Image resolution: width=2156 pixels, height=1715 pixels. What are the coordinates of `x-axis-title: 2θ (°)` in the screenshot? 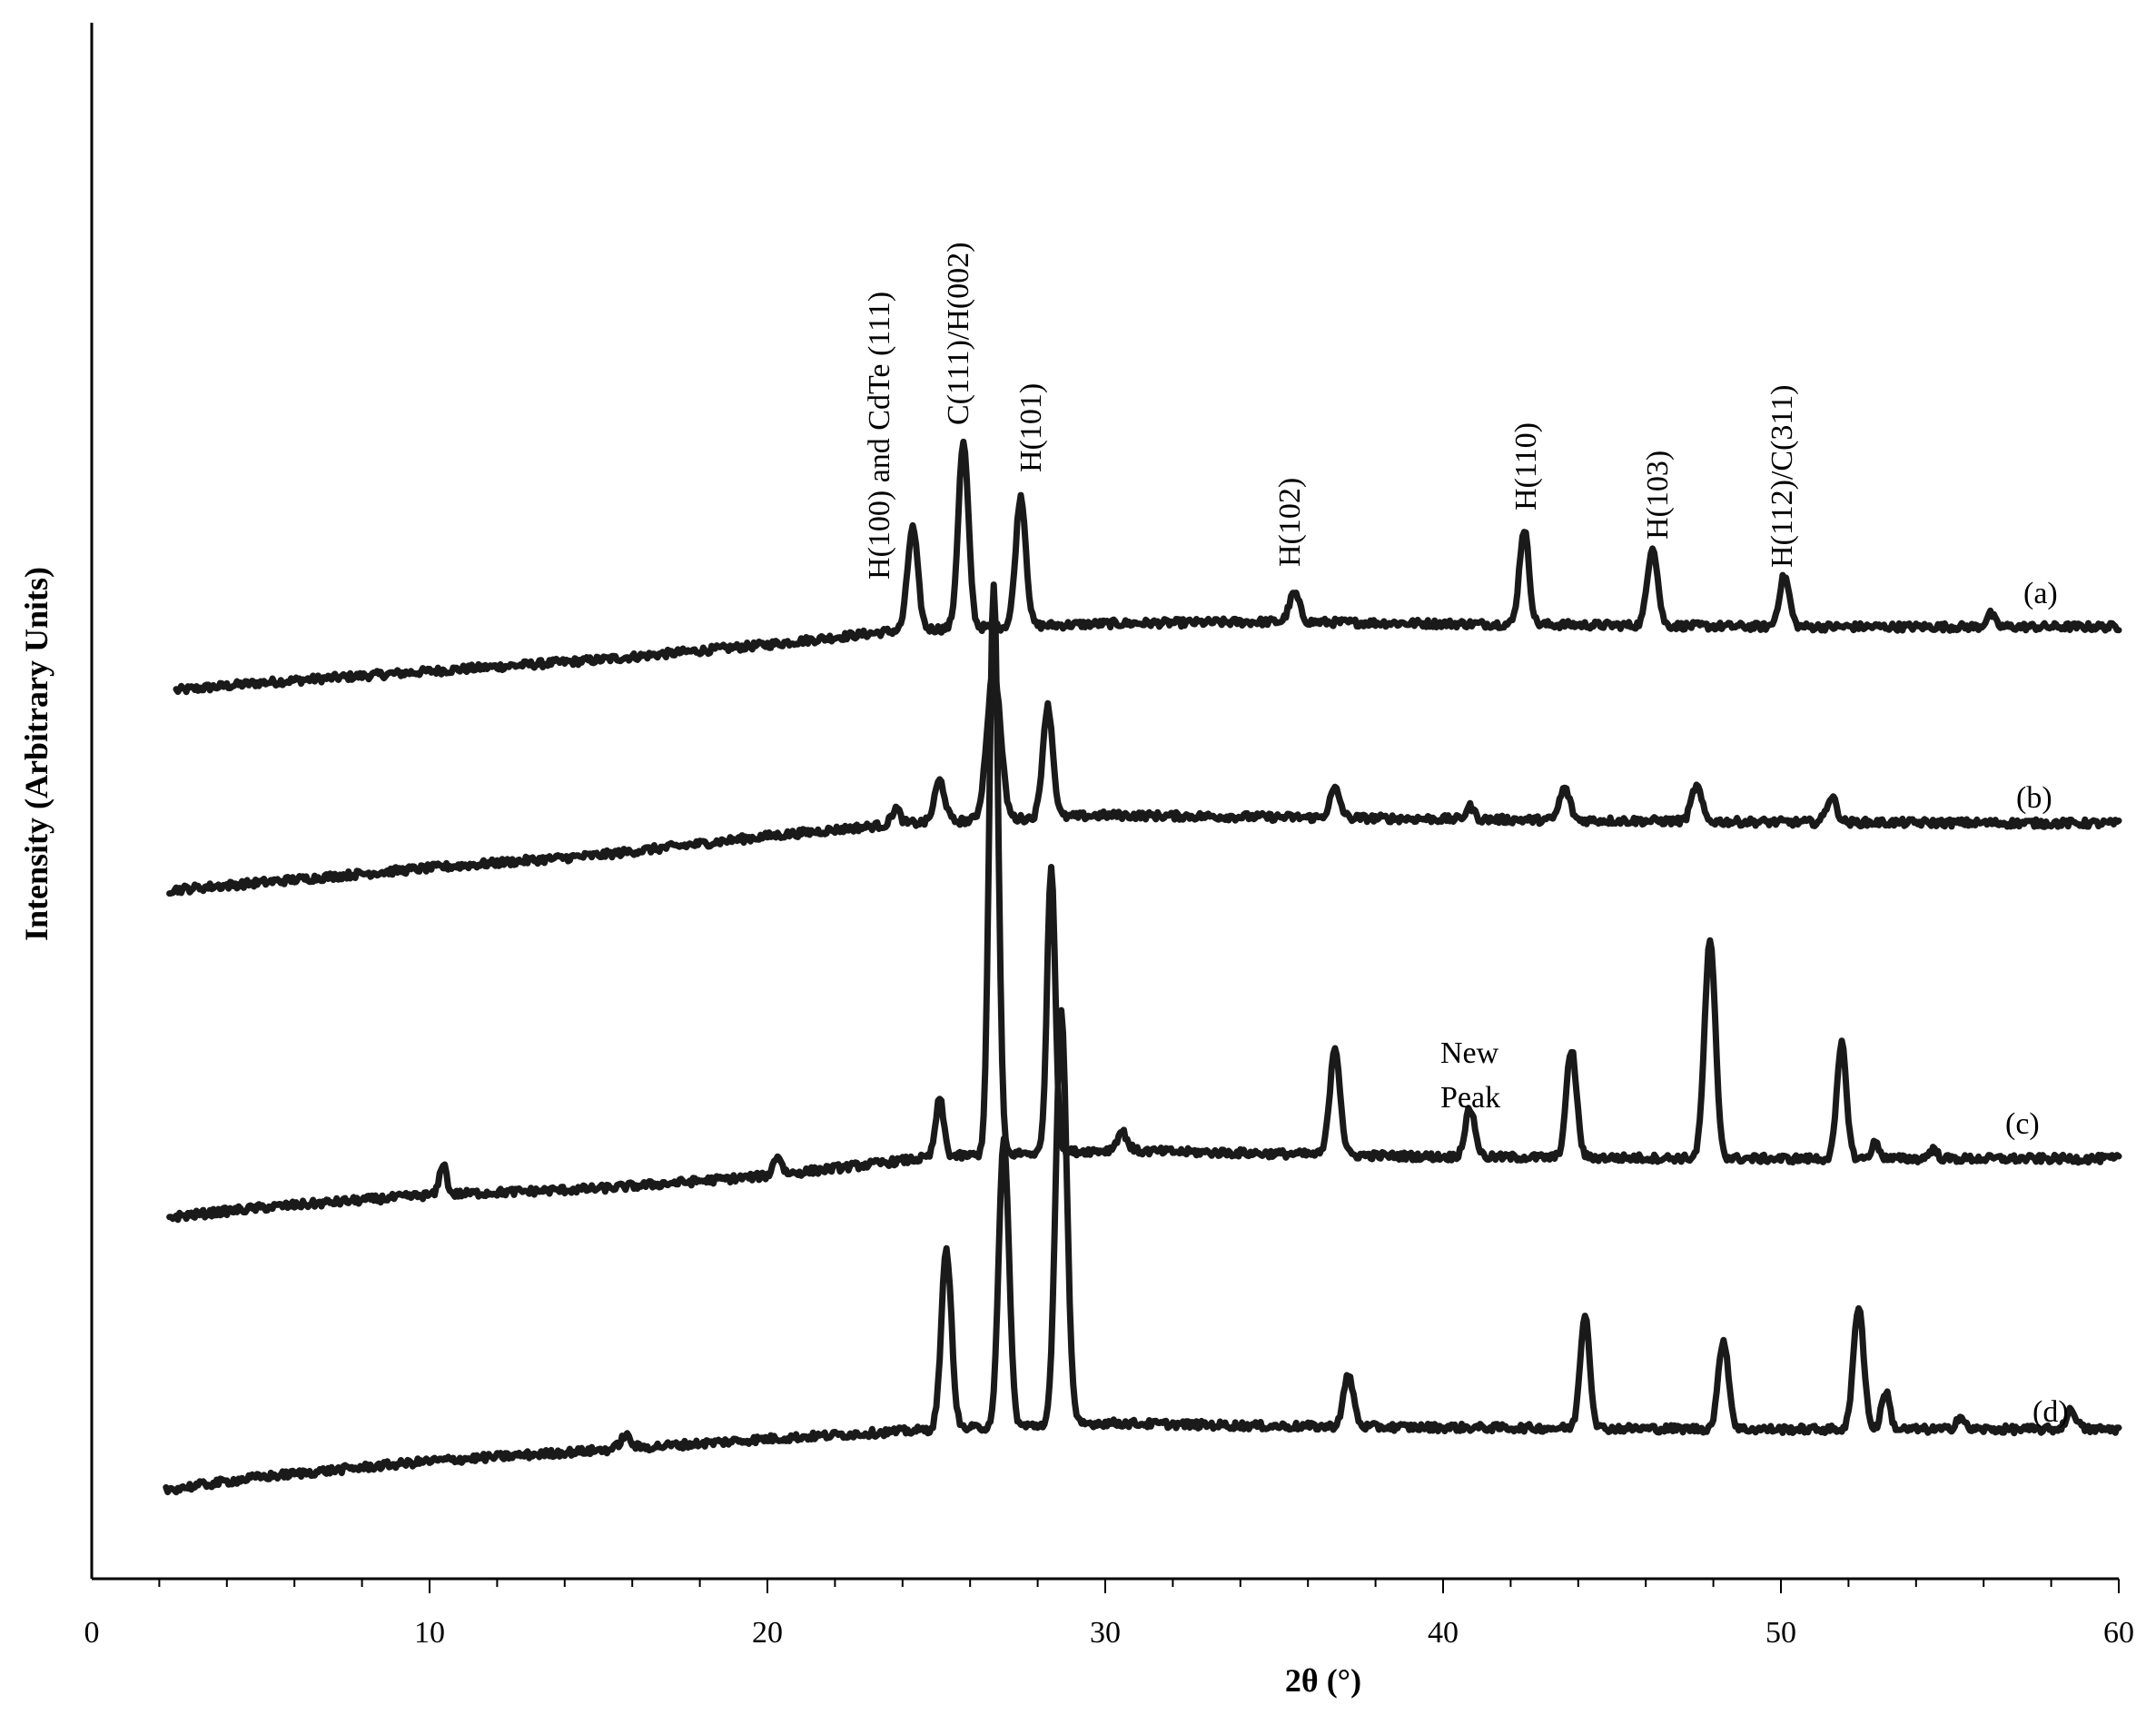 It's located at (1323, 1680).